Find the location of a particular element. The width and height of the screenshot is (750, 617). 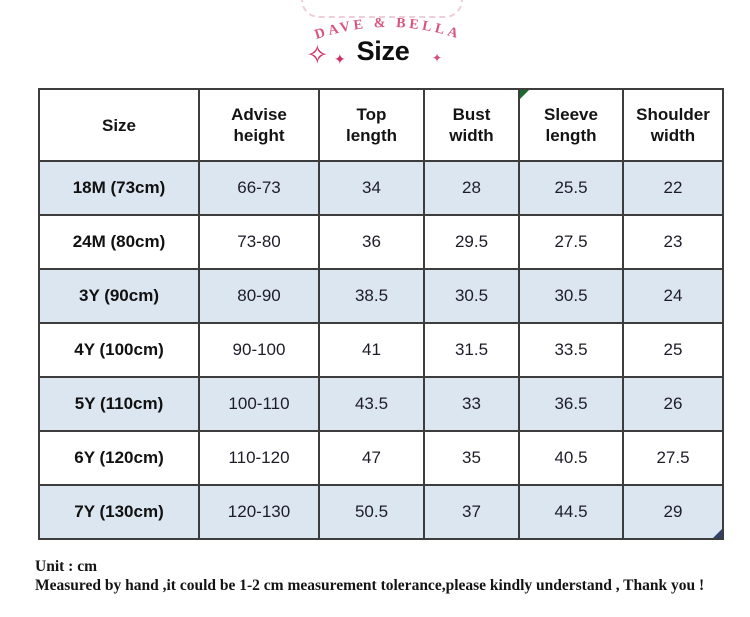

table-cell: 29 is located at coordinates (673, 512).